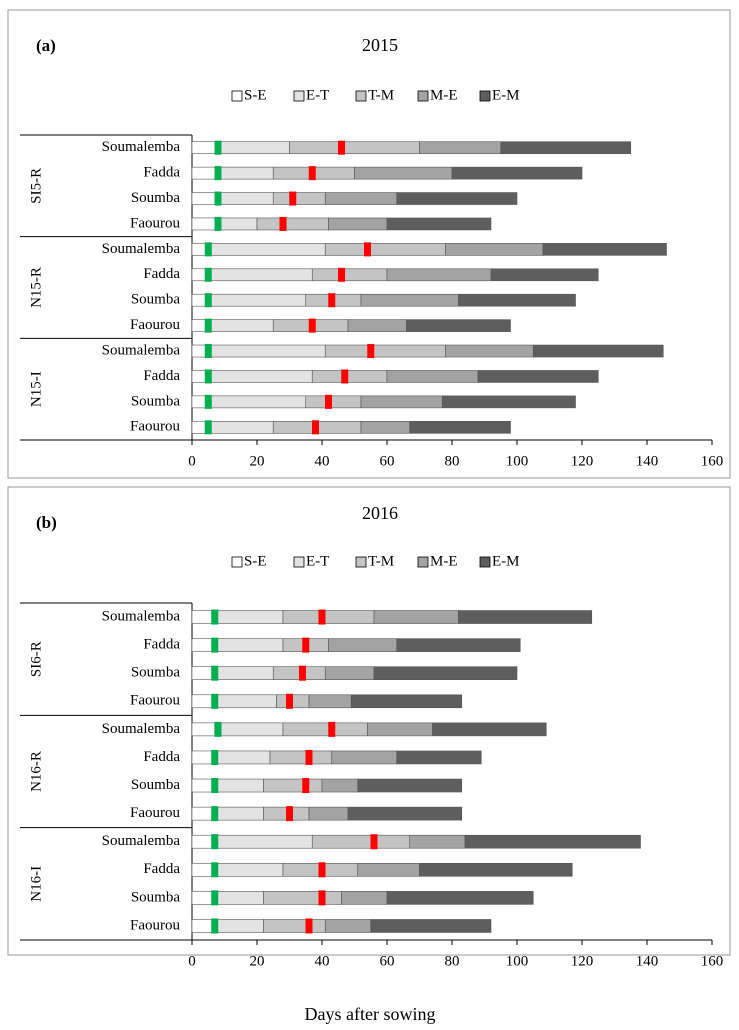  Describe the element at coordinates (452, 461) in the screenshot. I see `x-tick-label: 80` at that location.